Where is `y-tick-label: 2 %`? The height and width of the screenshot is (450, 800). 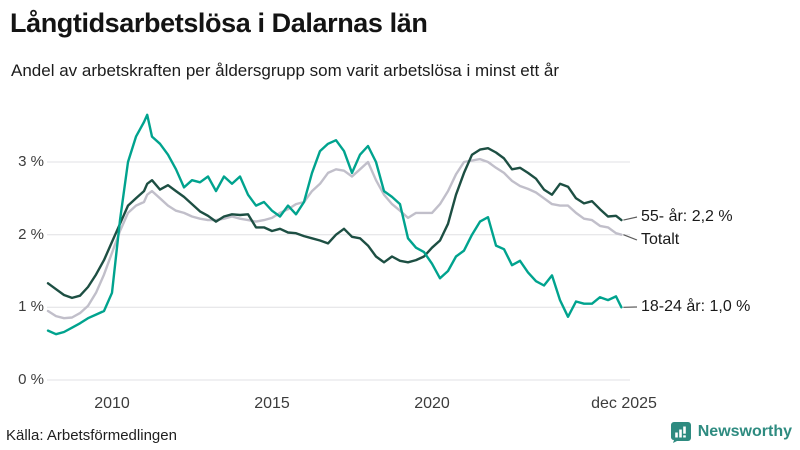
y-tick-label: 2 % is located at coordinates (31, 234).